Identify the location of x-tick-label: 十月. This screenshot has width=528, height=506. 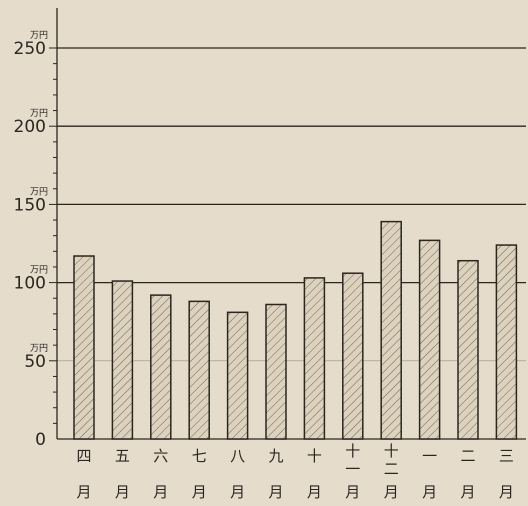
(314, 474).